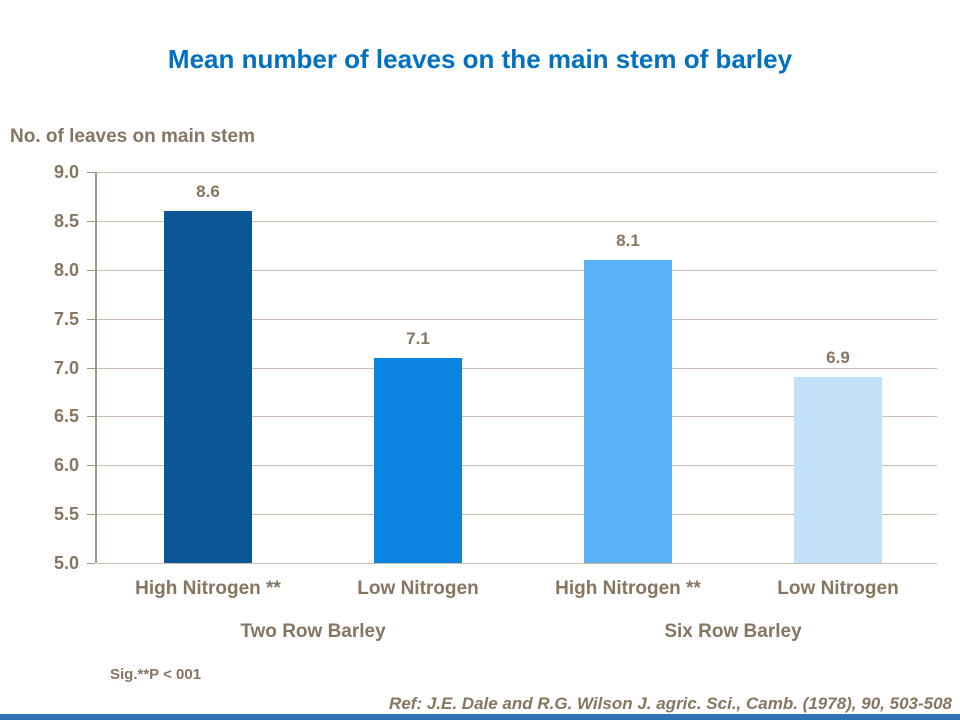 The width and height of the screenshot is (960, 720). Describe the element at coordinates (480, 717) in the screenshot. I see `bottom-accent-bar` at that location.